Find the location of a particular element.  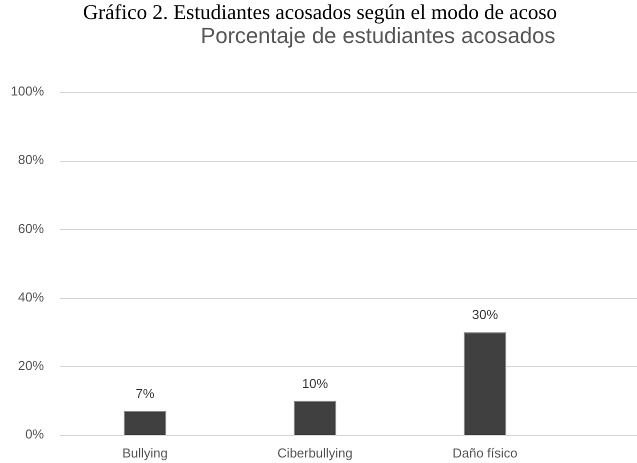

x-tick-label: Bullying is located at coordinates (145, 452).